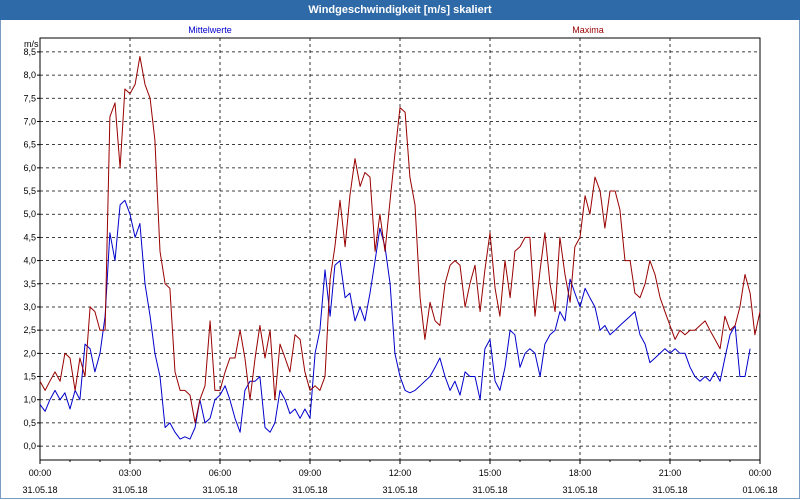  What do you see at coordinates (588, 30) in the screenshot?
I see `legend-entry-maxima: Maxima` at bounding box center [588, 30].